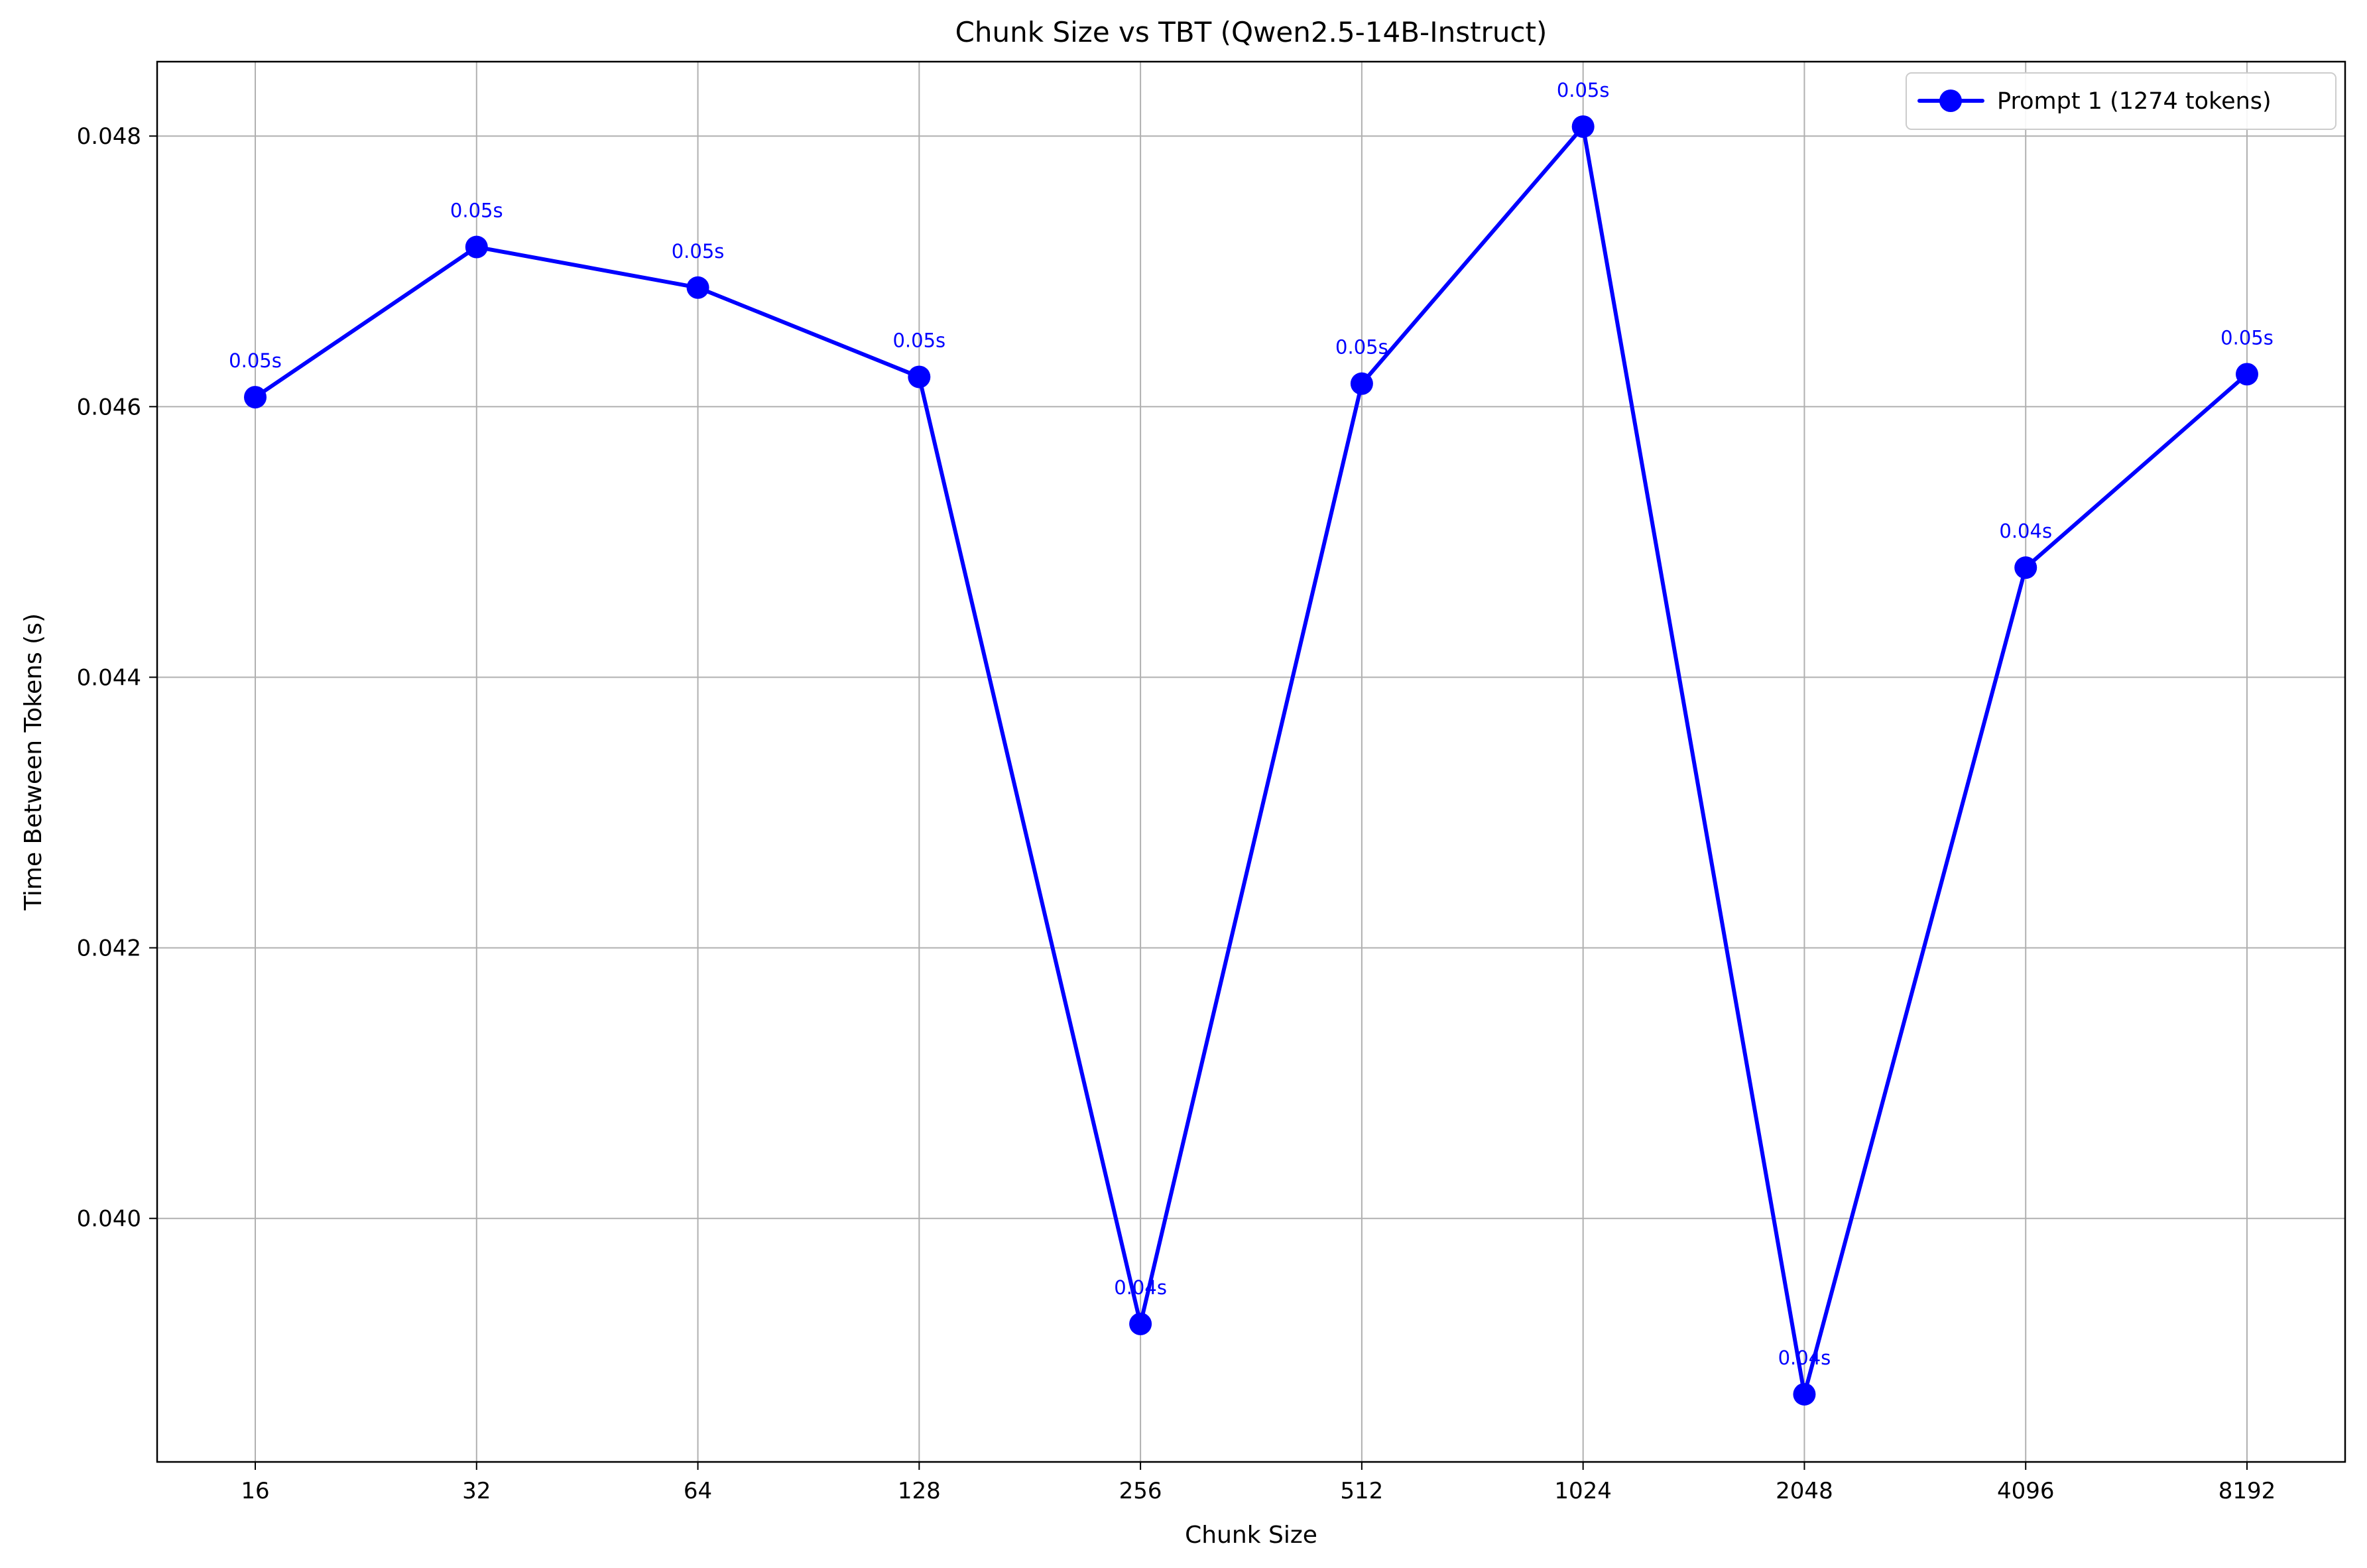 This screenshot has height=1568, width=2367. What do you see at coordinates (109, 407) in the screenshot?
I see `y-tick-label: 0.046` at bounding box center [109, 407].